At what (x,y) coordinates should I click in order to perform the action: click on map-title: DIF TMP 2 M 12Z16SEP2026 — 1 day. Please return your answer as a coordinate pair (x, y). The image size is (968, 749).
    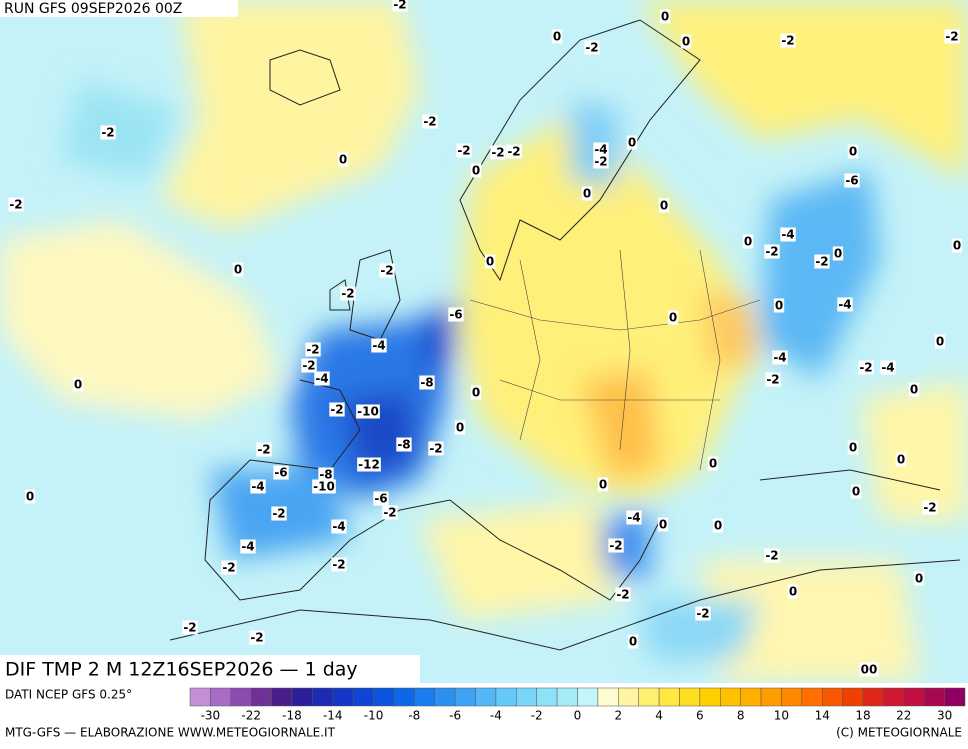
    Looking at the image, I should click on (181, 670).